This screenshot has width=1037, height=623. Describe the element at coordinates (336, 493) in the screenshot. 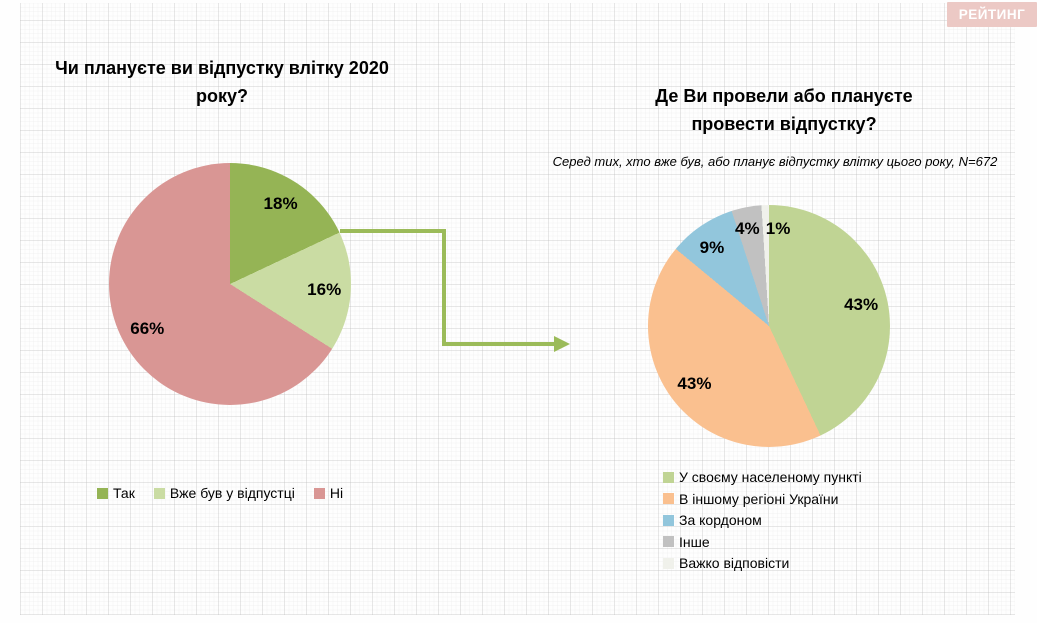

I see `legend-item-label: Ні` at that location.